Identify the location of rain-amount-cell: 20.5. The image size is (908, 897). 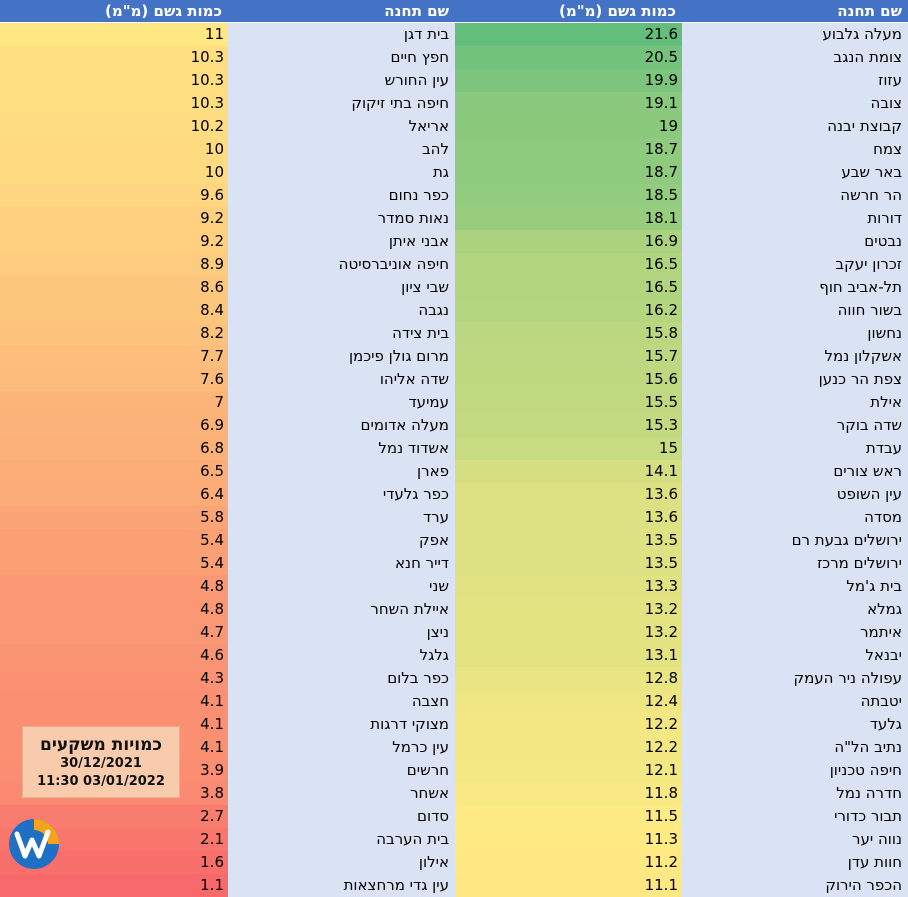
(568, 57).